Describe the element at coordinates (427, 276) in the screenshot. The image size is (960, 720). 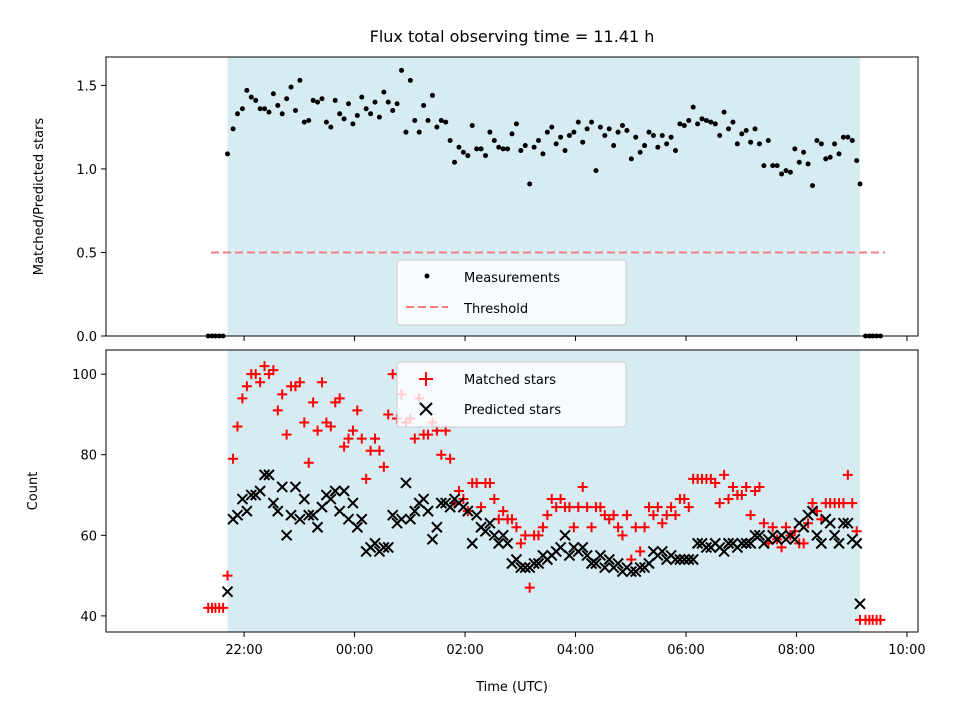
I see `legend-marker-measurements` at that location.